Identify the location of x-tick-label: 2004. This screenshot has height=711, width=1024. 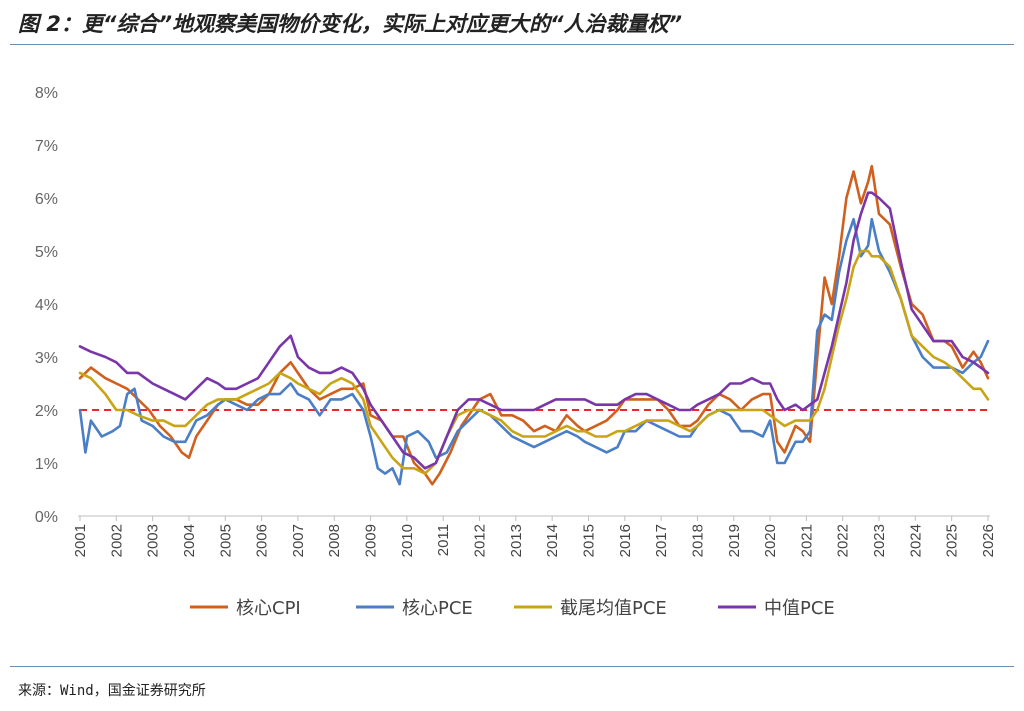
(189, 540).